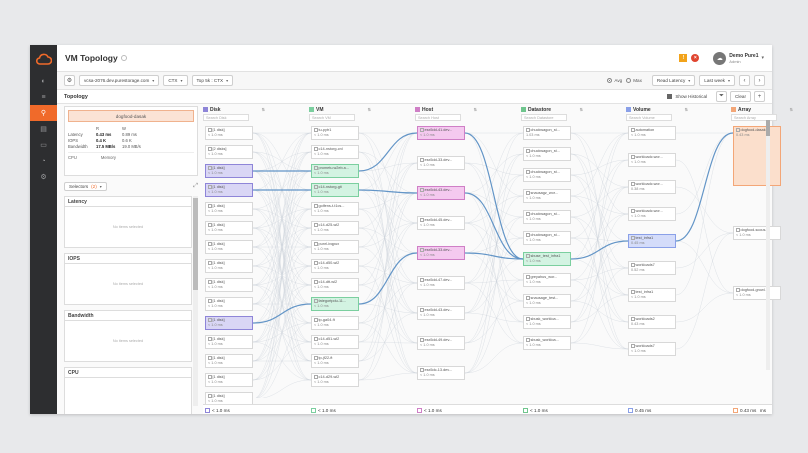 The height and width of the screenshot is (453, 808). Describe the element at coordinates (652, 349) in the screenshot. I see `volume-node: workloads7 < 1.0 ms` at that location.